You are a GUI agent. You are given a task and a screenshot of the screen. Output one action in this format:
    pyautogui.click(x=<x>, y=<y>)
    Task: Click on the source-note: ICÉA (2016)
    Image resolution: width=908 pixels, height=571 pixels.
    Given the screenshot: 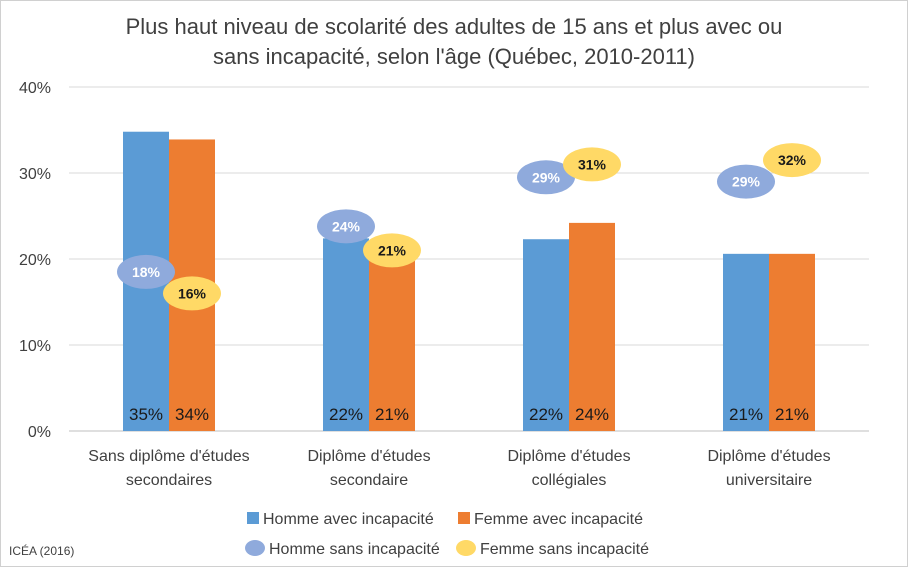 What is the action you would take?
    pyautogui.click(x=41, y=550)
    